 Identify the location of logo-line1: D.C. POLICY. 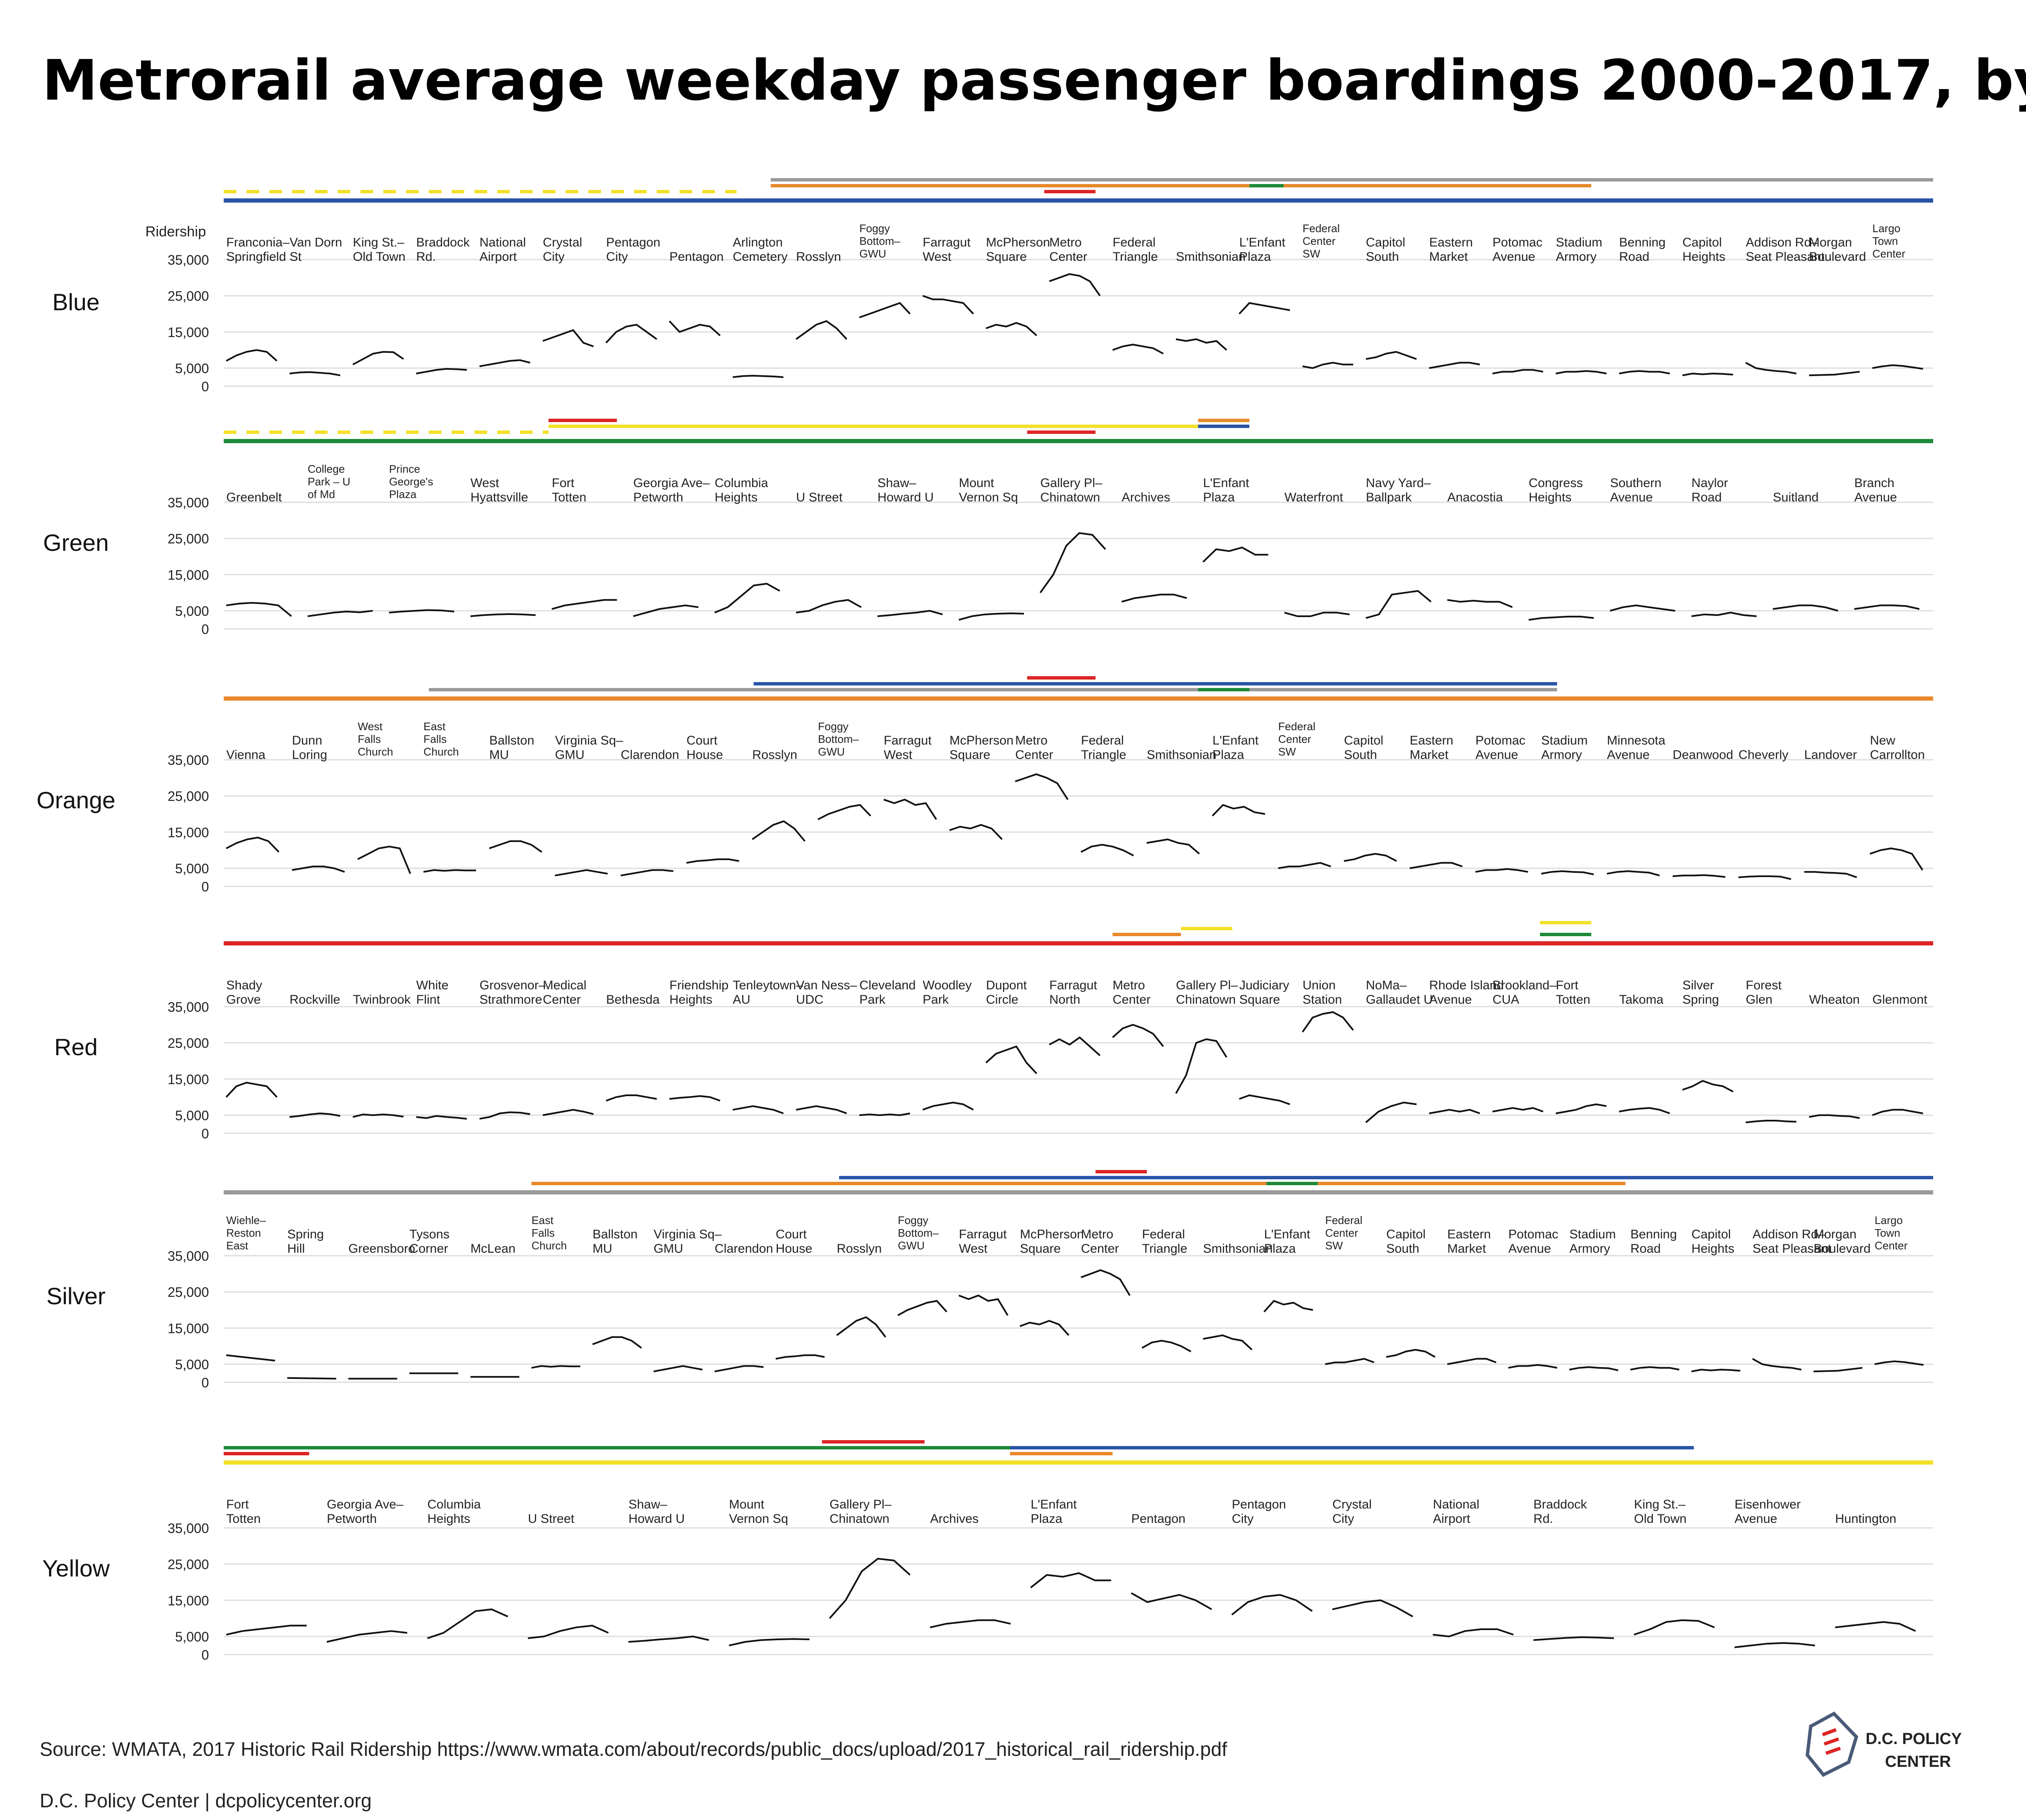
(1914, 1739).